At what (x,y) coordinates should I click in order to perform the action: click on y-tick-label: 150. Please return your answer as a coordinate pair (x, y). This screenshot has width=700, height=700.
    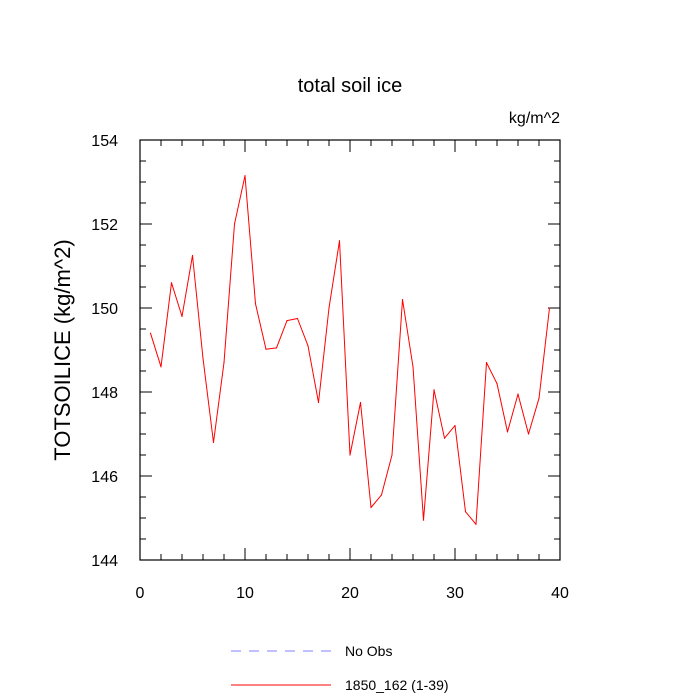
    Looking at the image, I should click on (104, 309).